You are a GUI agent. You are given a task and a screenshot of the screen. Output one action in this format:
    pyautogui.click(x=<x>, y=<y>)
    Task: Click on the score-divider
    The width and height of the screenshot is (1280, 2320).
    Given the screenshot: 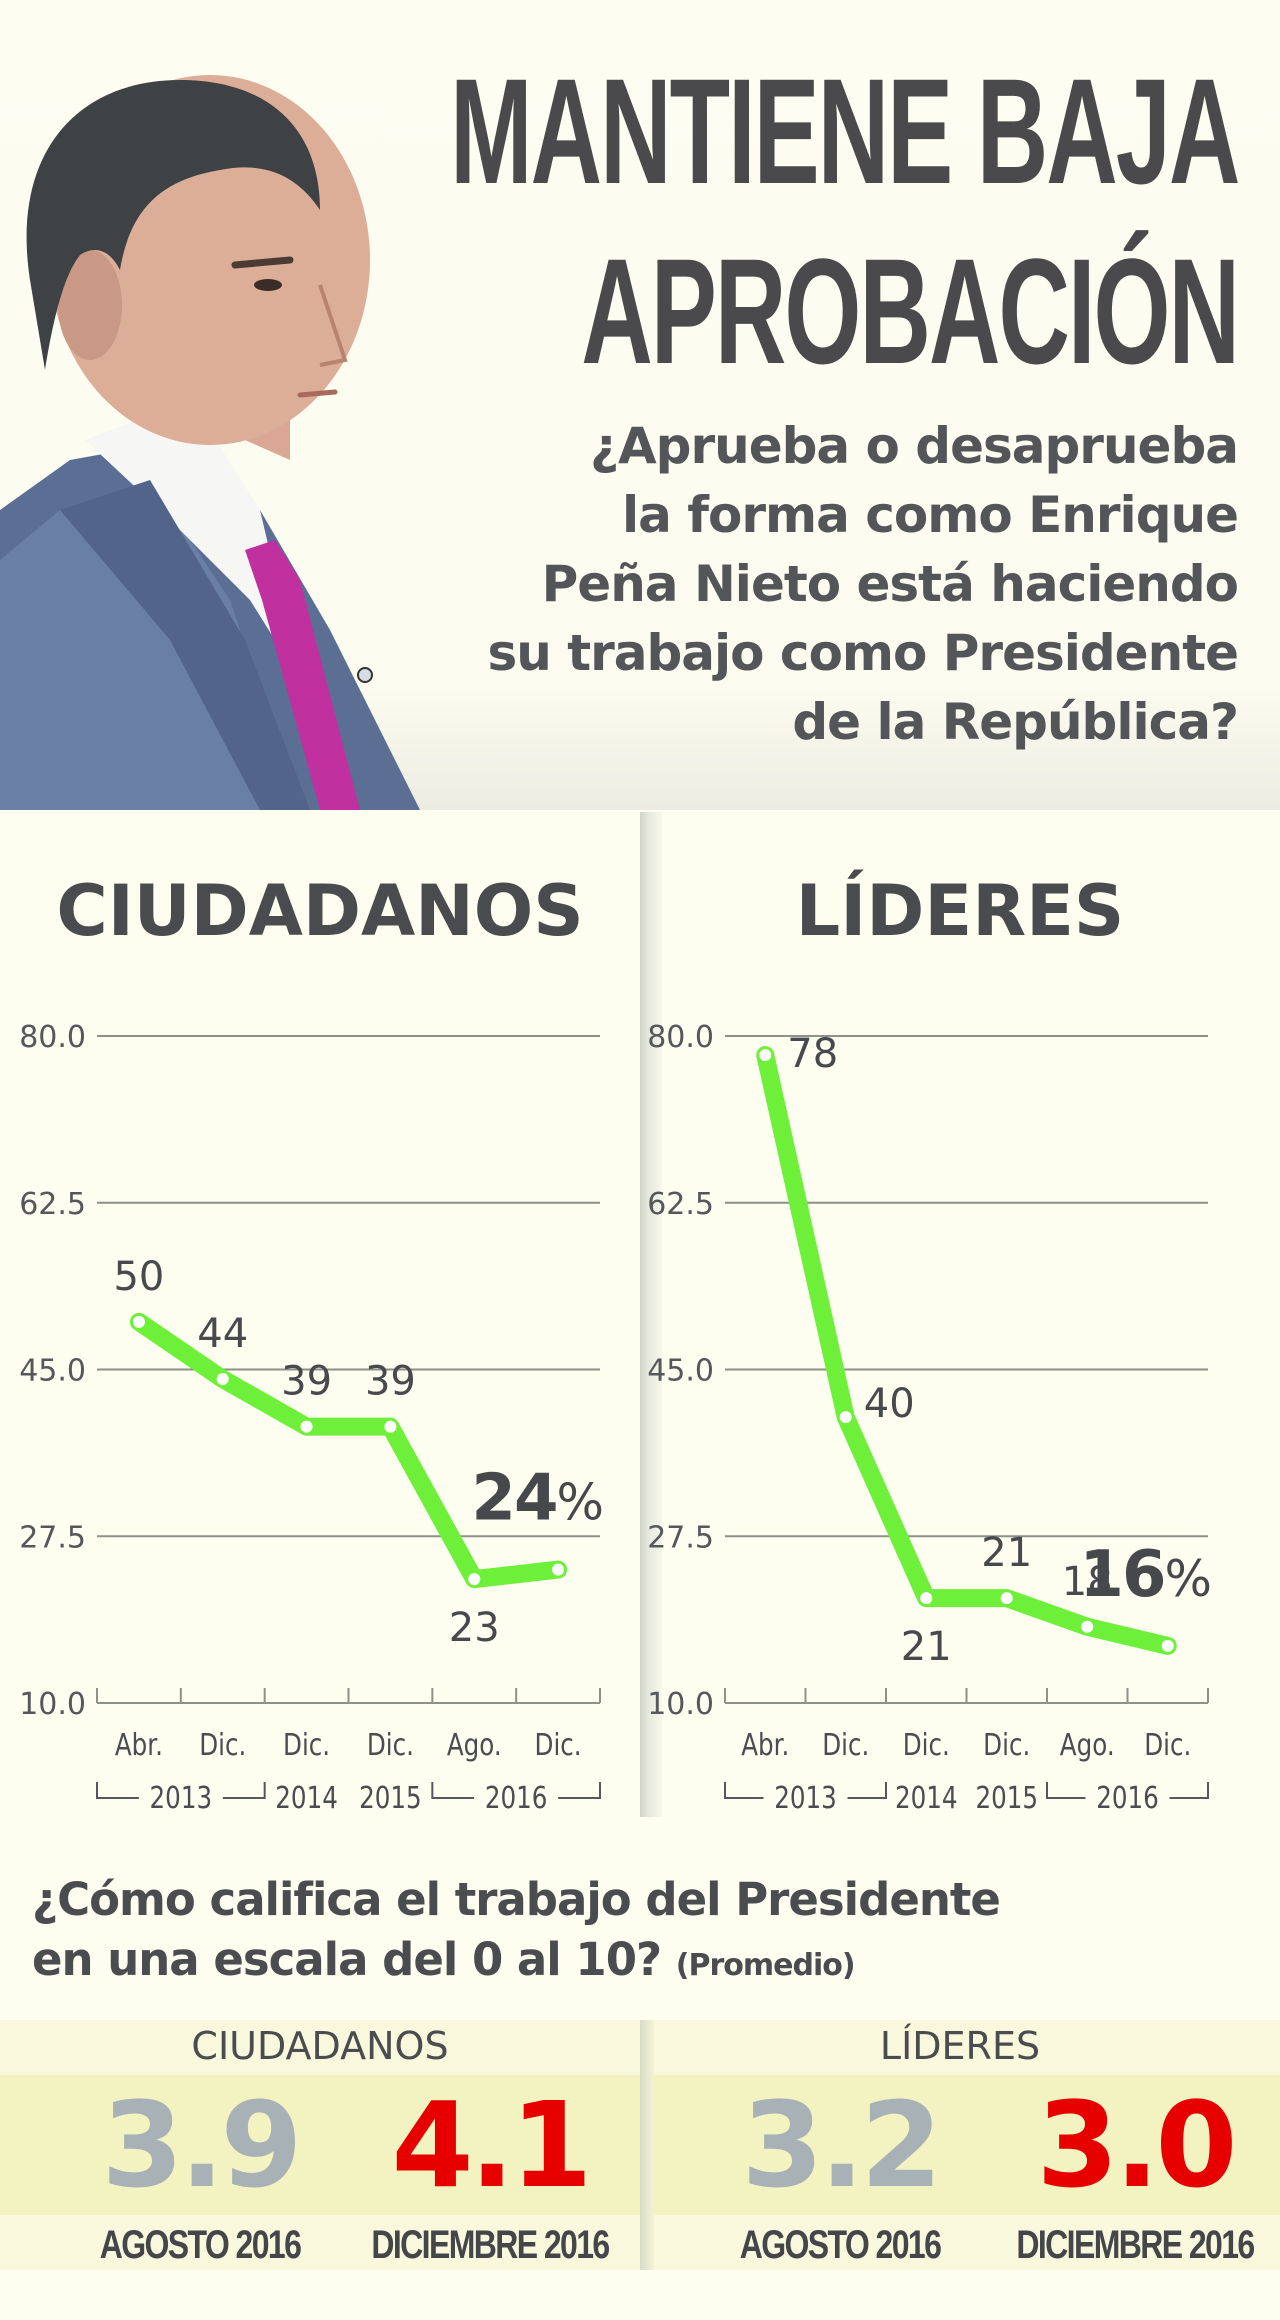 What is the action you would take?
    pyautogui.click(x=647, y=2145)
    